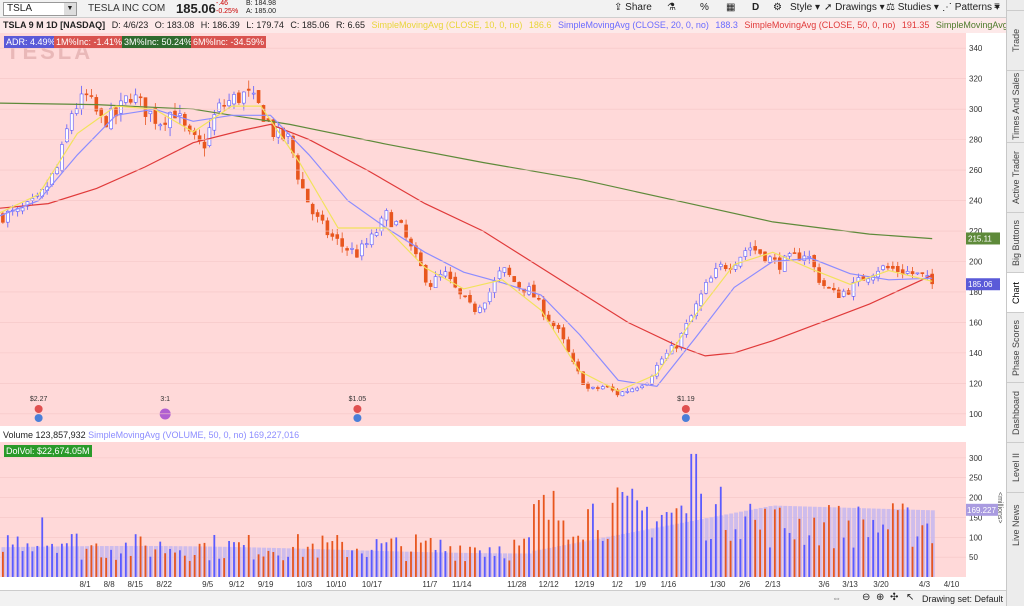  What do you see at coordinates (40, 9) in the screenshot?
I see `symbol-input: TSLA ▼` at bounding box center [40, 9].